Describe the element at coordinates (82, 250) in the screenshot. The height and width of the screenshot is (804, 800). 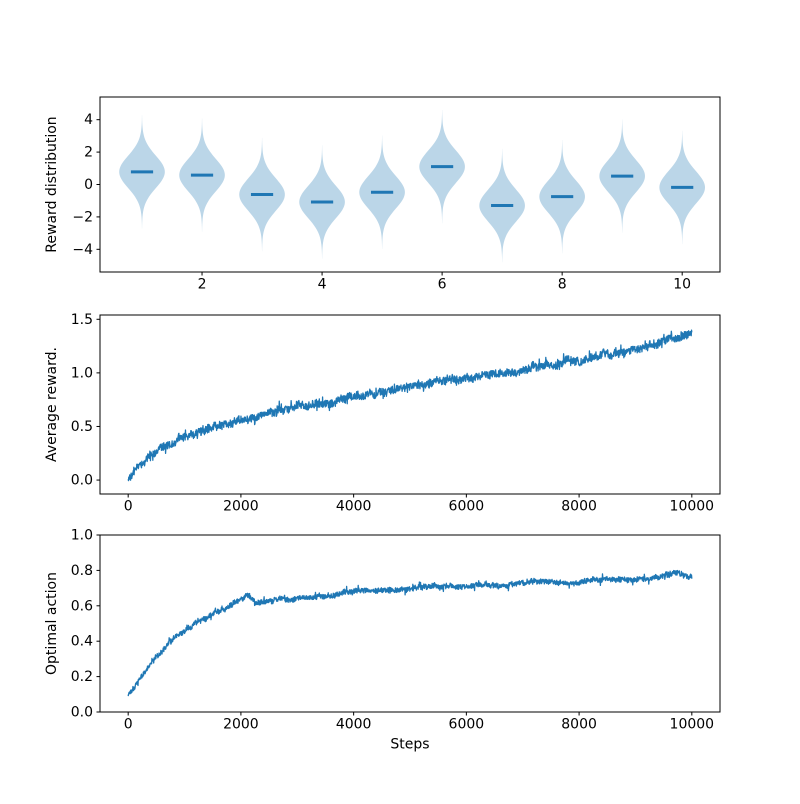
I see `y-tick-label: −4` at that location.